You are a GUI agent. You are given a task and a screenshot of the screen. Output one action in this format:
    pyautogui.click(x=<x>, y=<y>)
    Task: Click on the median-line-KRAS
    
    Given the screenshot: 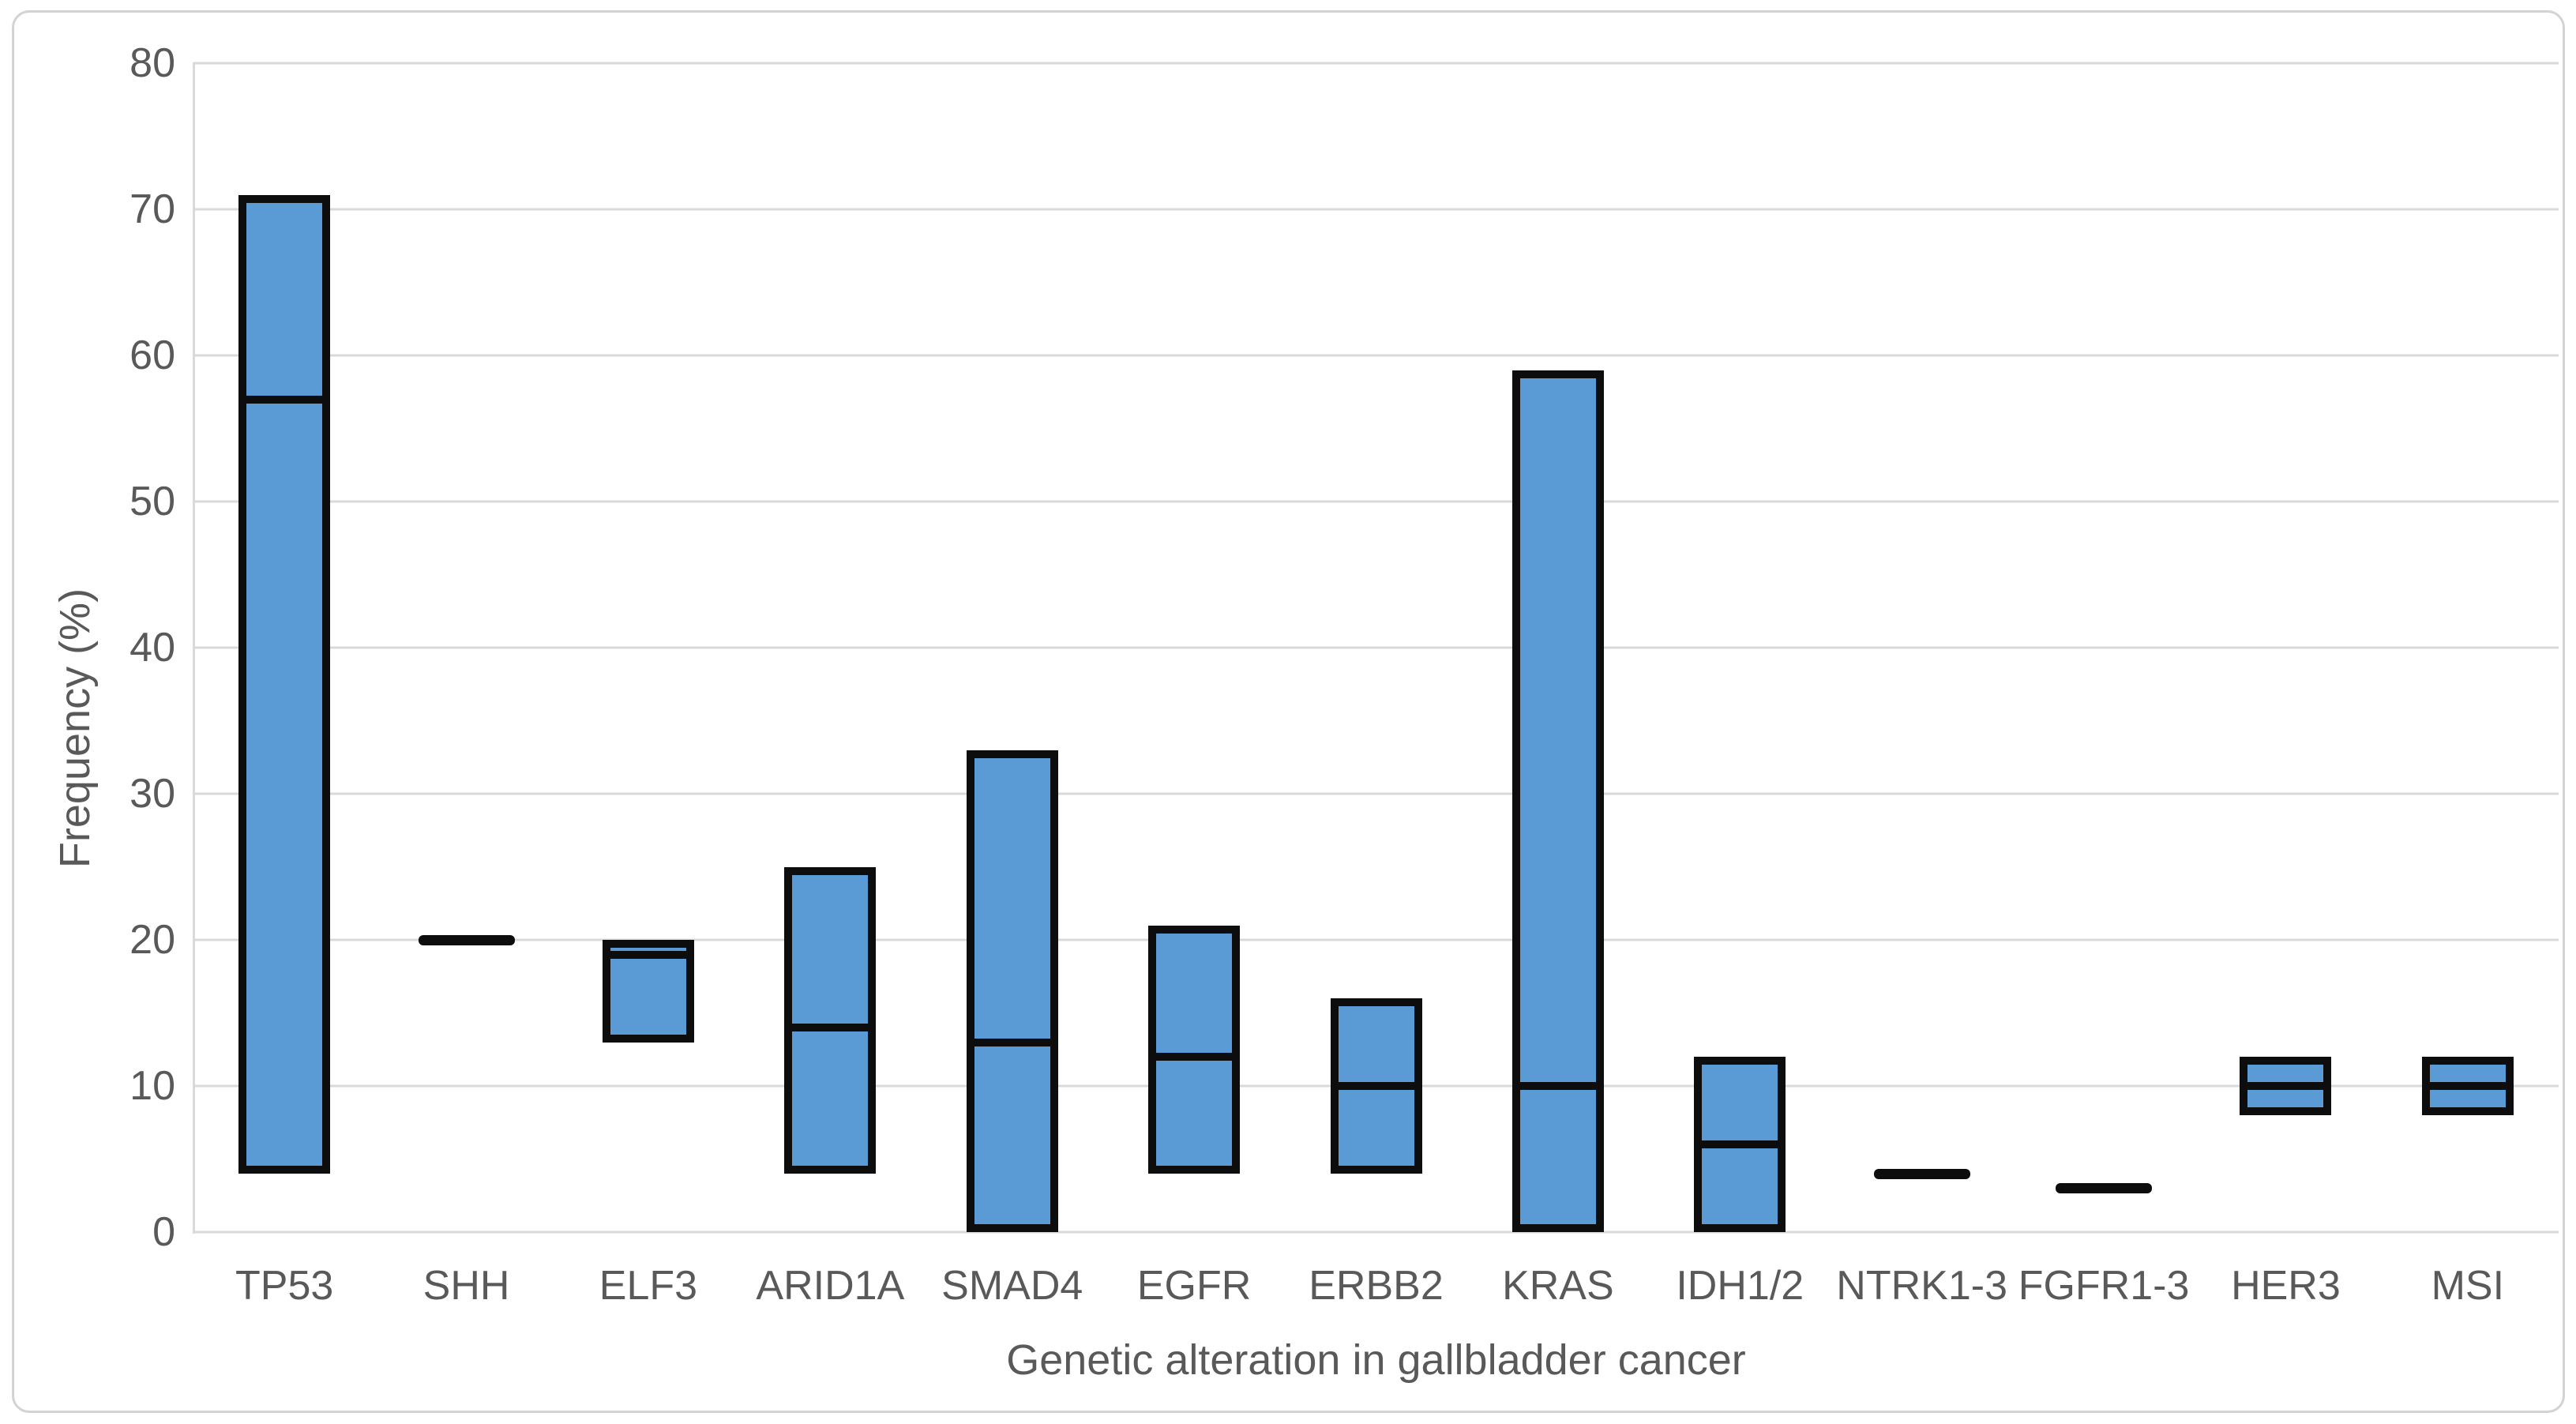 What is the action you would take?
    pyautogui.click(x=1557, y=1086)
    